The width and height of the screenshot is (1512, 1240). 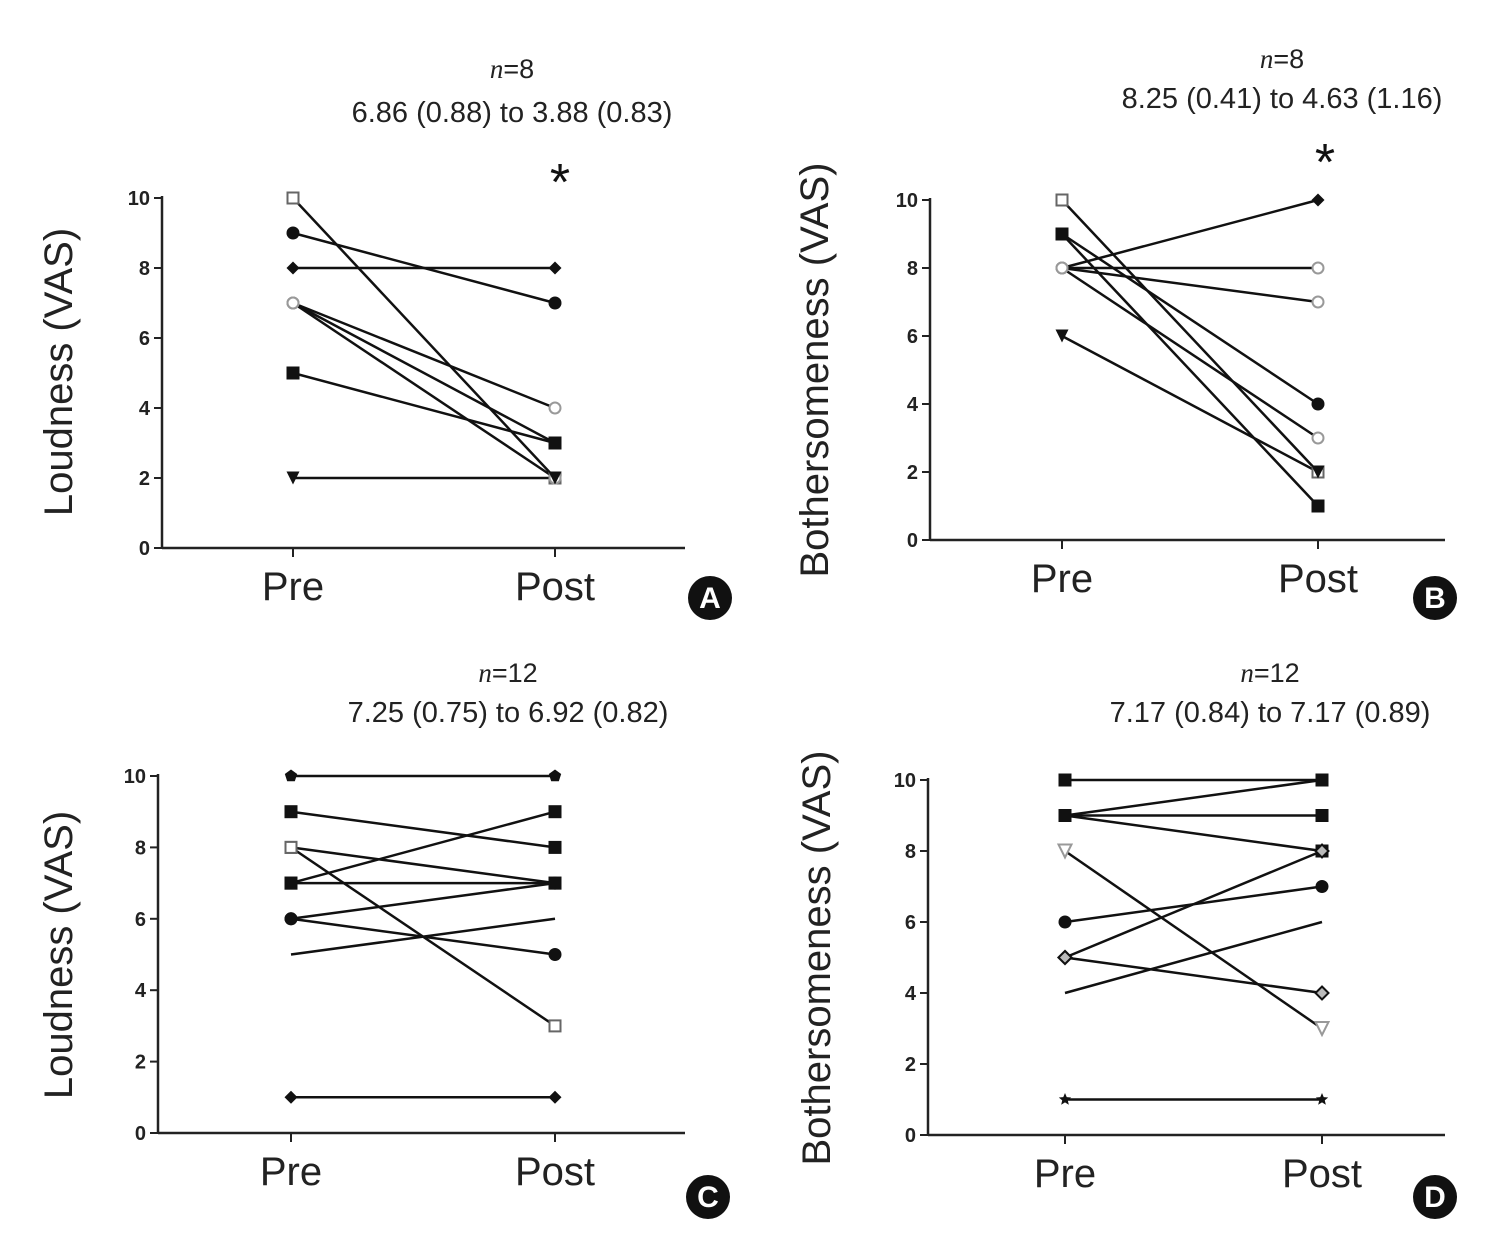 What do you see at coordinates (913, 405) in the screenshot?
I see `chart-b-y-tick-label: 4` at bounding box center [913, 405].